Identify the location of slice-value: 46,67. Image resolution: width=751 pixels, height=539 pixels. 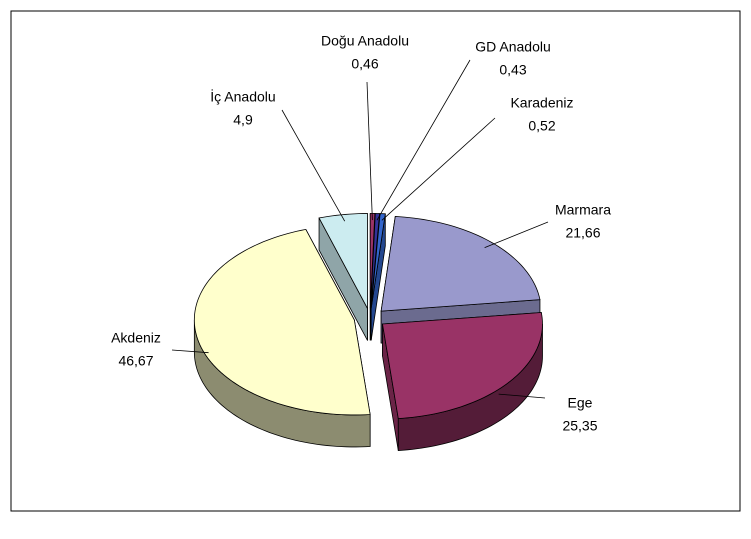
(135, 361).